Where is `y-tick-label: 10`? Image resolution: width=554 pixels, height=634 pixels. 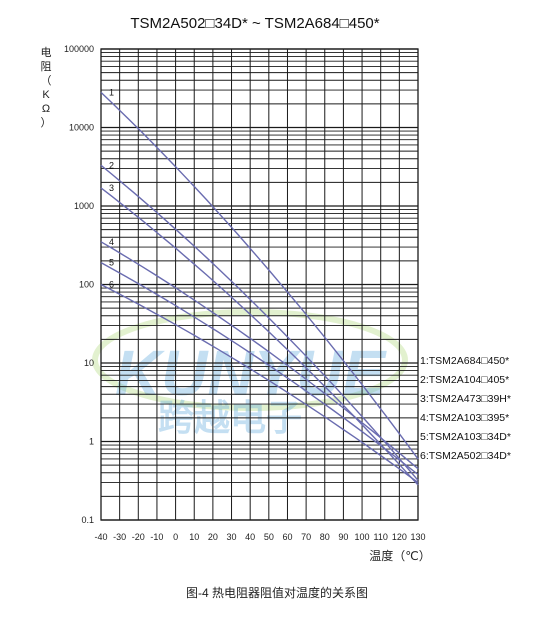 y-tick-label: 10 is located at coordinates (89, 363).